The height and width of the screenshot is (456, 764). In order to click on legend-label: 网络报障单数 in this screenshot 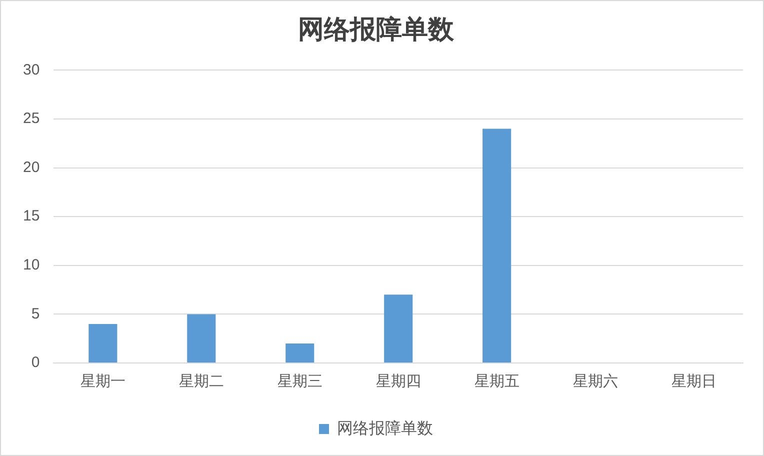, I will do `click(385, 428)`.